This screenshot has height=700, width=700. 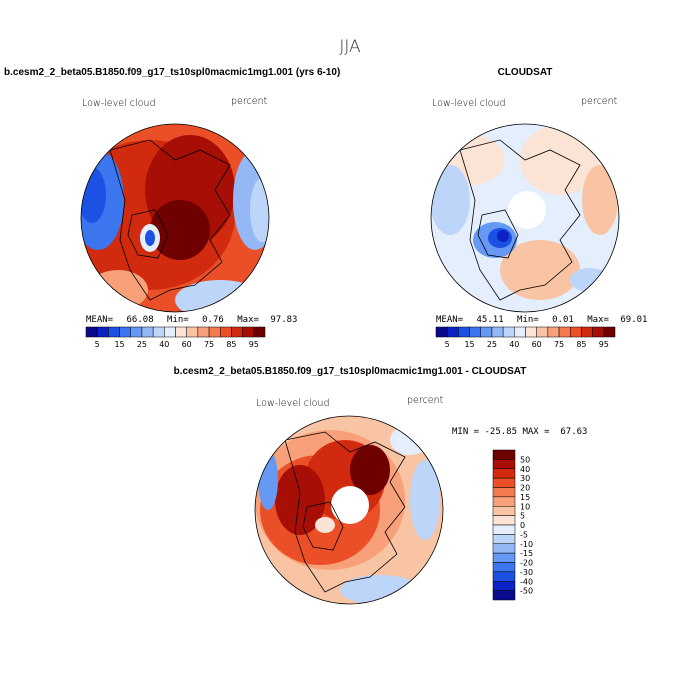 I want to click on diff-minmax-label: MIN = -25.85 MAX = 67.63, so click(x=519, y=432).